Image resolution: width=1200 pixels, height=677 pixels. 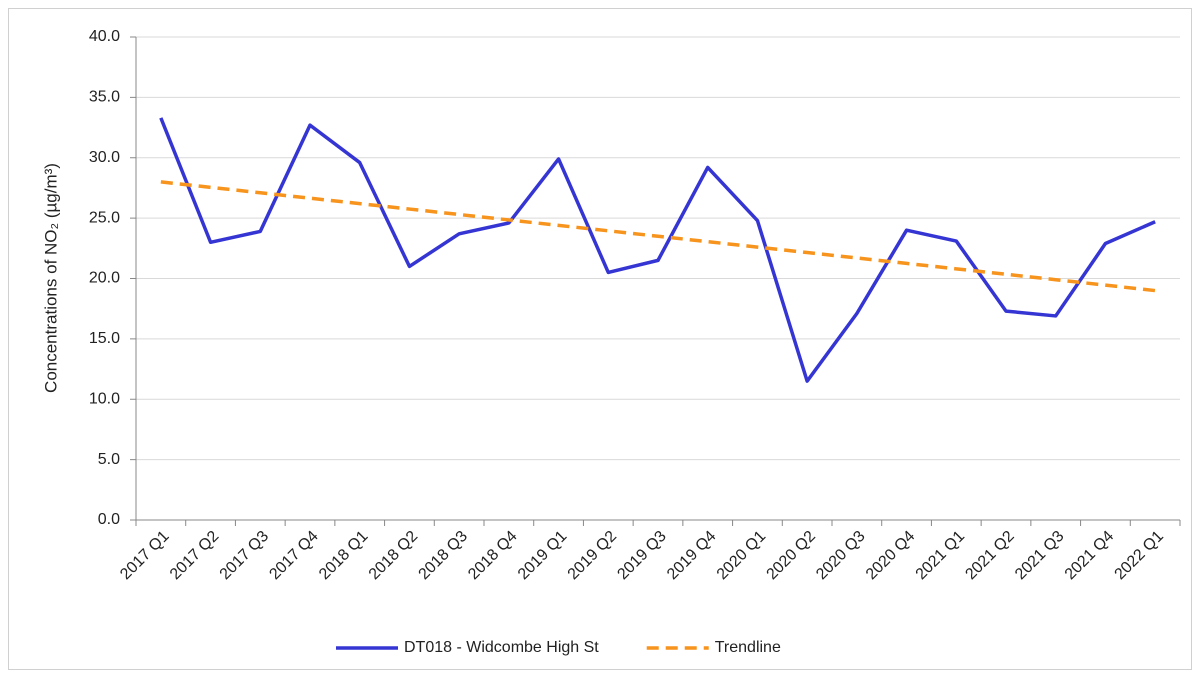 What do you see at coordinates (841, 556) in the screenshot?
I see `x-tick-label: 2020 Q3` at bounding box center [841, 556].